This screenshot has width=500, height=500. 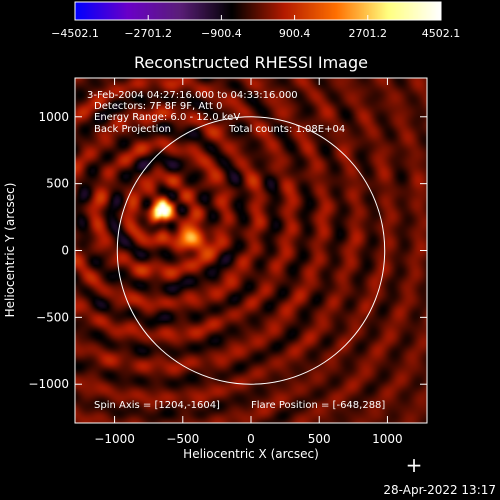 I want to click on plot-timestamp: 28-Apr-2022 13:17, so click(x=439, y=490).